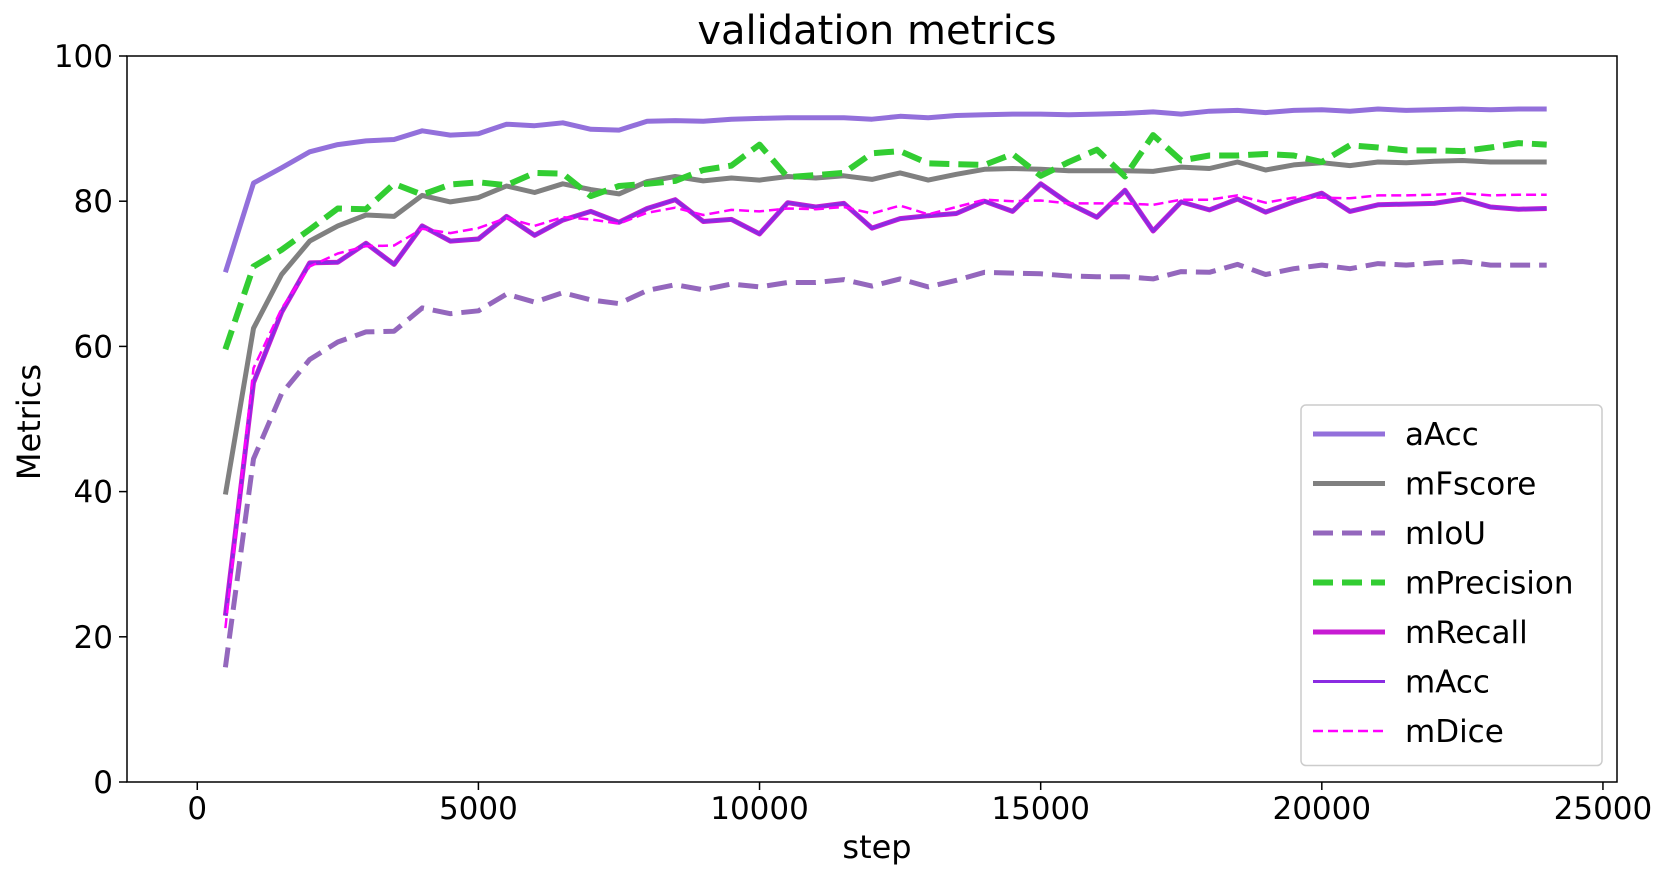  What do you see at coordinates (1321, 809) in the screenshot?
I see `x-tick-label: 20000` at bounding box center [1321, 809].